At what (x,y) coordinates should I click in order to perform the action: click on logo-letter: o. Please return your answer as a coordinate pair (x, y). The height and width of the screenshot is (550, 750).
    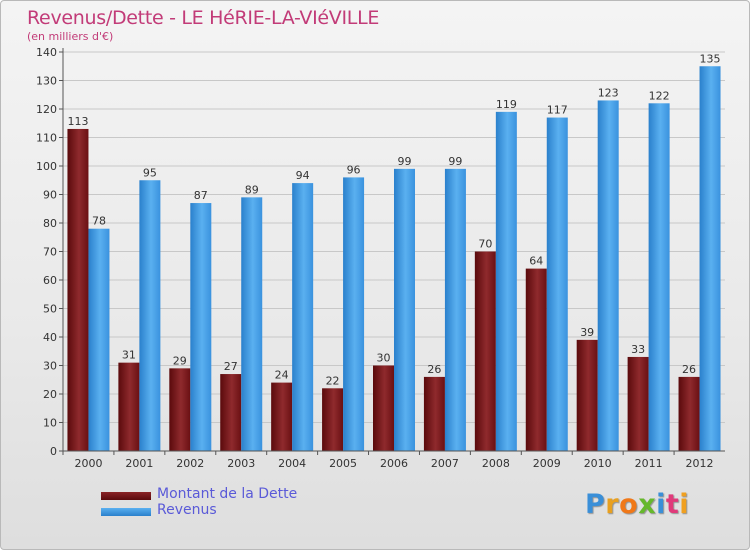
    Looking at the image, I should click on (629, 504).